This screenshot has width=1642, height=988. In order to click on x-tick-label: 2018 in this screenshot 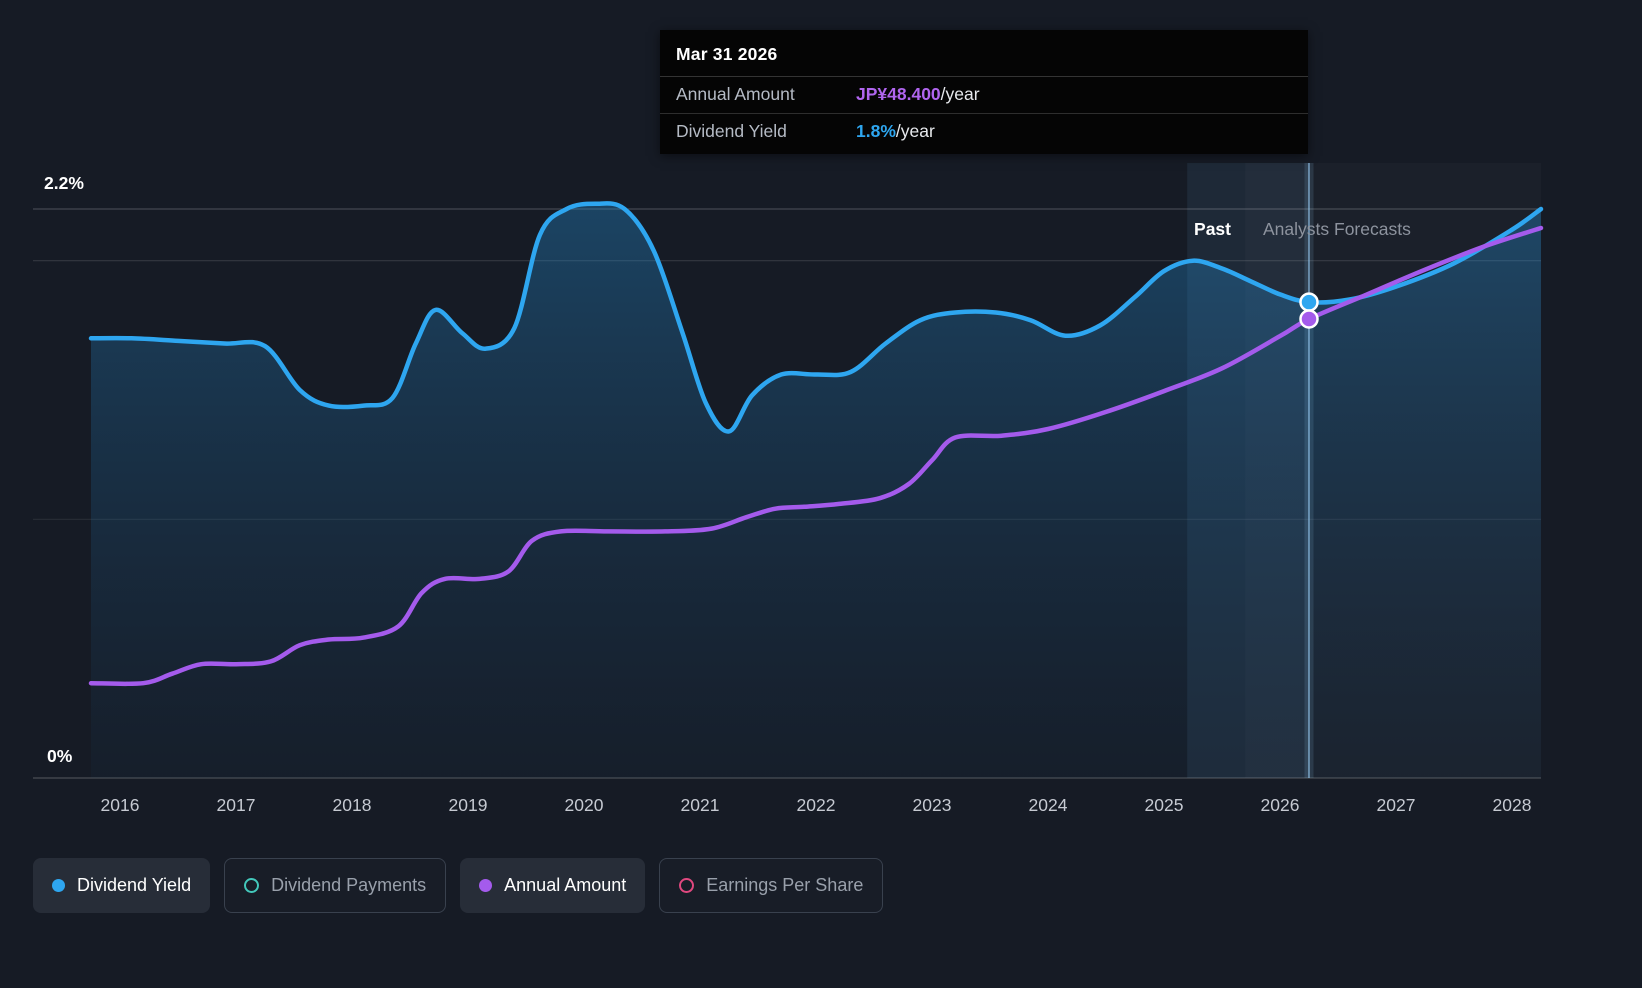, I will do `click(352, 805)`.